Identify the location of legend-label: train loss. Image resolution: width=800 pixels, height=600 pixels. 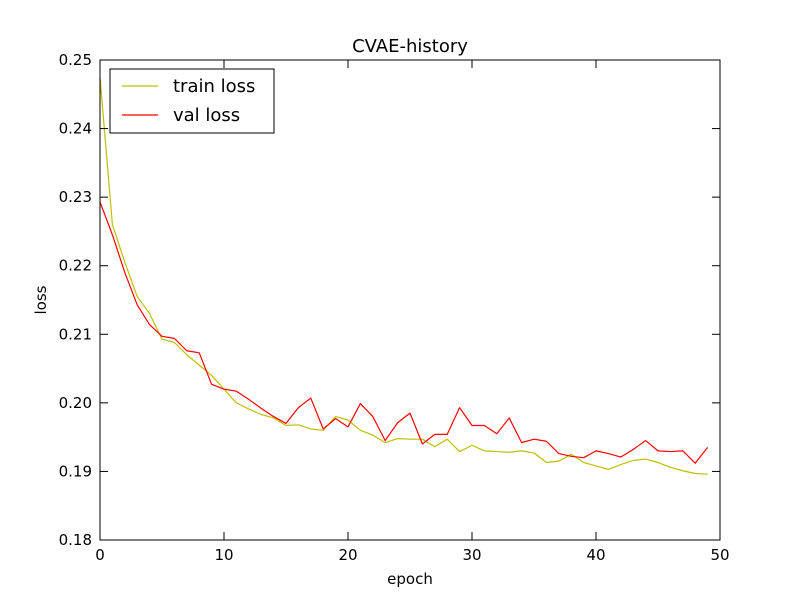
(214, 86).